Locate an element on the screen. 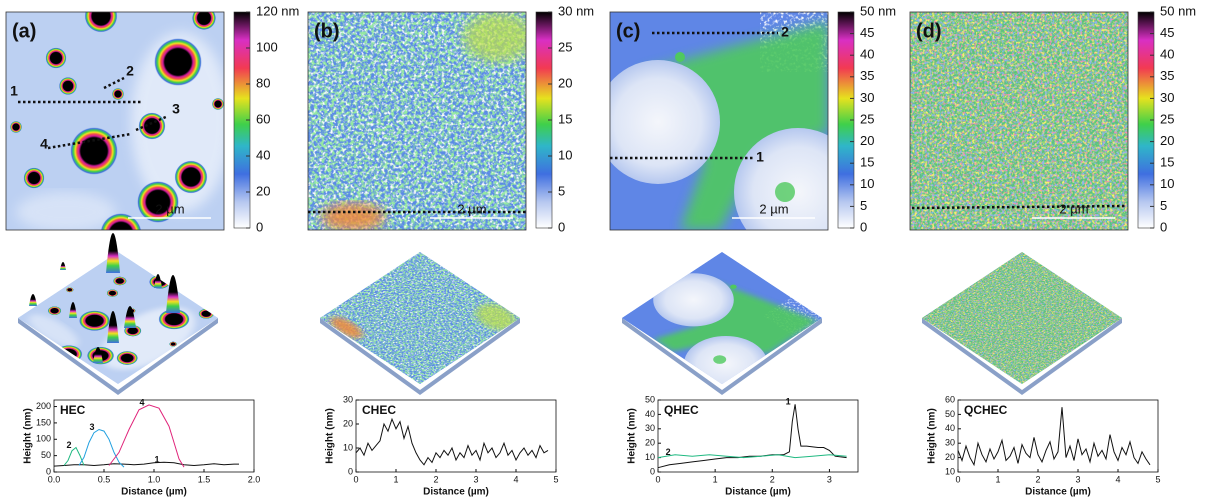  panel-label: (d) is located at coordinates (929, 31).